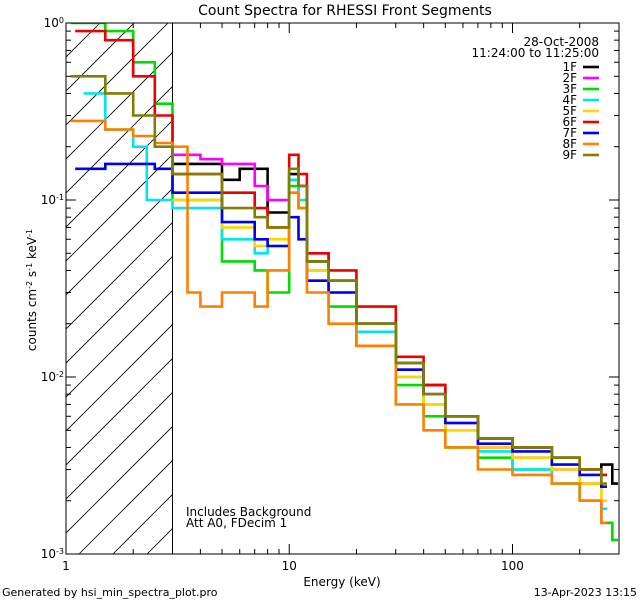 The image size is (640, 600). What do you see at coordinates (32, 290) in the screenshot?
I see `y-axis-label: counts cm-2 s-1 keV-1` at bounding box center [32, 290].